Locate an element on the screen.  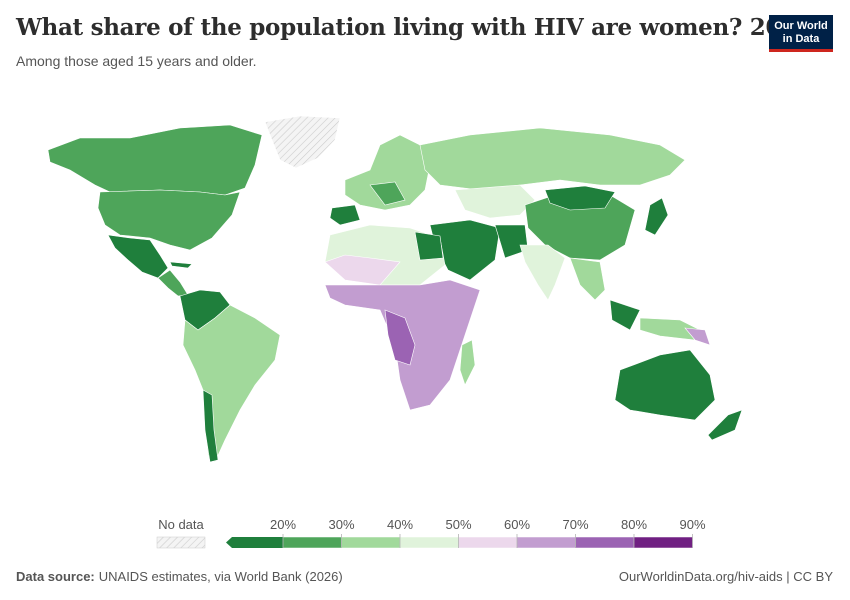
legend-tick-label: 60% is located at coordinates (517, 524).